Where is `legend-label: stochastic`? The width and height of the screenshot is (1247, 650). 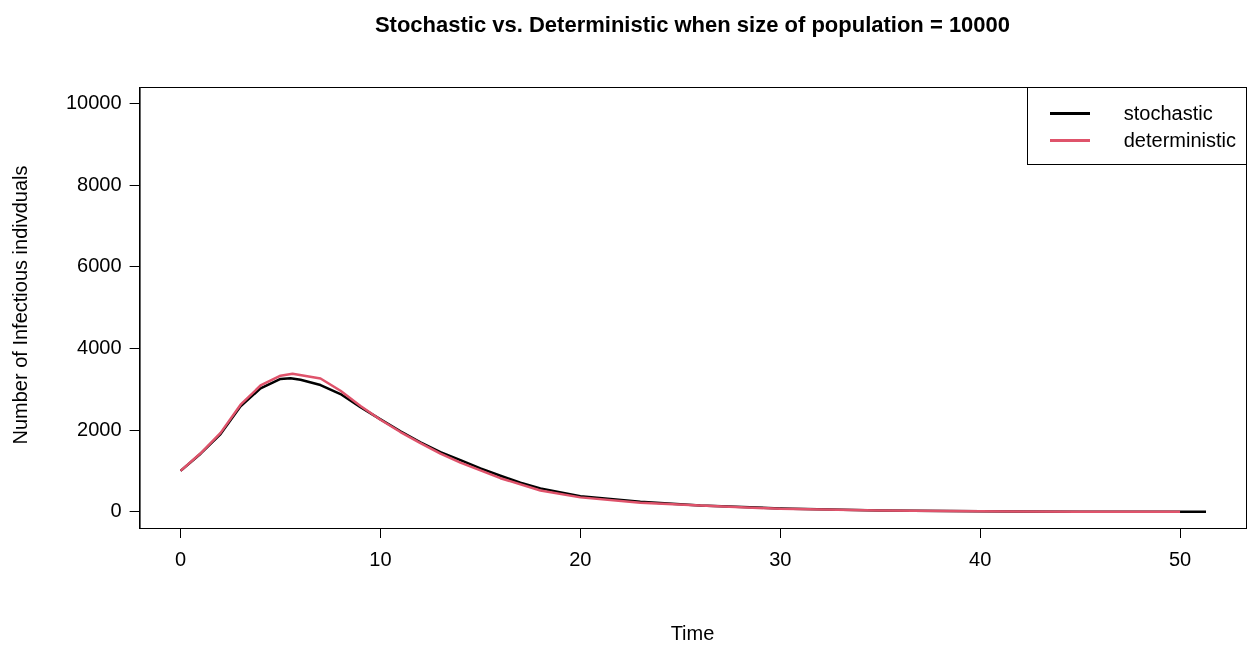 legend-label: stochastic is located at coordinates (1168, 113).